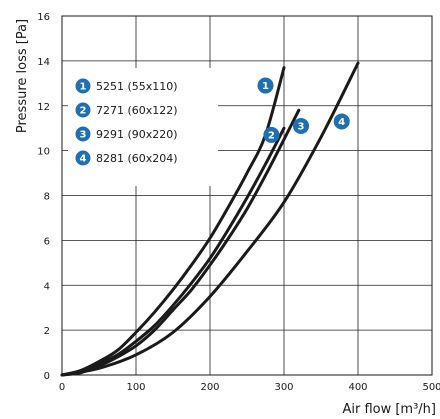  Describe the element at coordinates (137, 86) in the screenshot. I see `legend-label: 5251 (55x110)` at that location.